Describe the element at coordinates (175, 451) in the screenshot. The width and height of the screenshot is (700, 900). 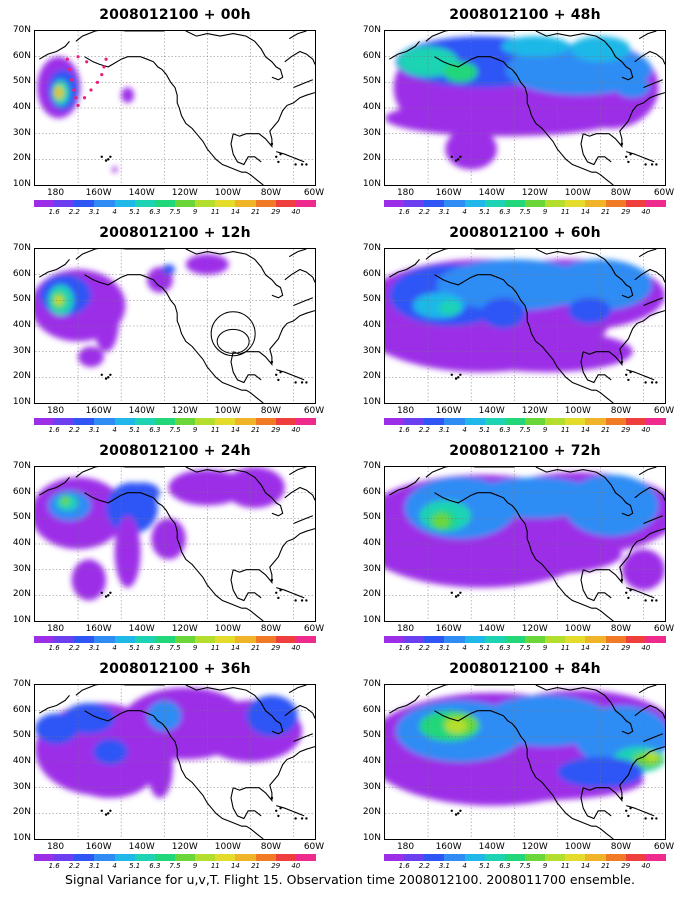
I see `panel-title: 2008012100 + 24h` at that location.